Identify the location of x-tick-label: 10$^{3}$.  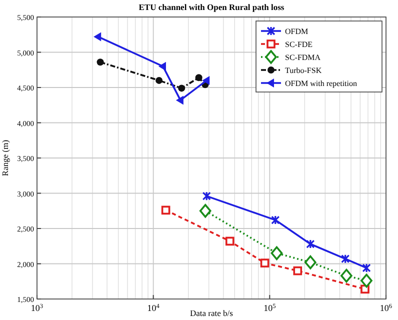
(37, 307).